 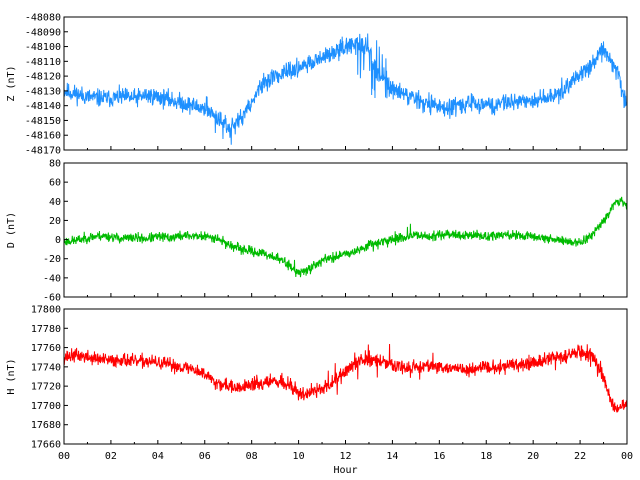 I want to click on x-tick-label: 22, so click(x=580, y=456).